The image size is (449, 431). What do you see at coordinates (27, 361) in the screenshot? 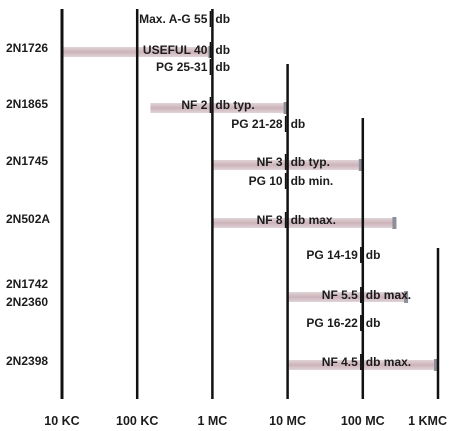
I see `transistor-label: 2N2398` at bounding box center [27, 361].